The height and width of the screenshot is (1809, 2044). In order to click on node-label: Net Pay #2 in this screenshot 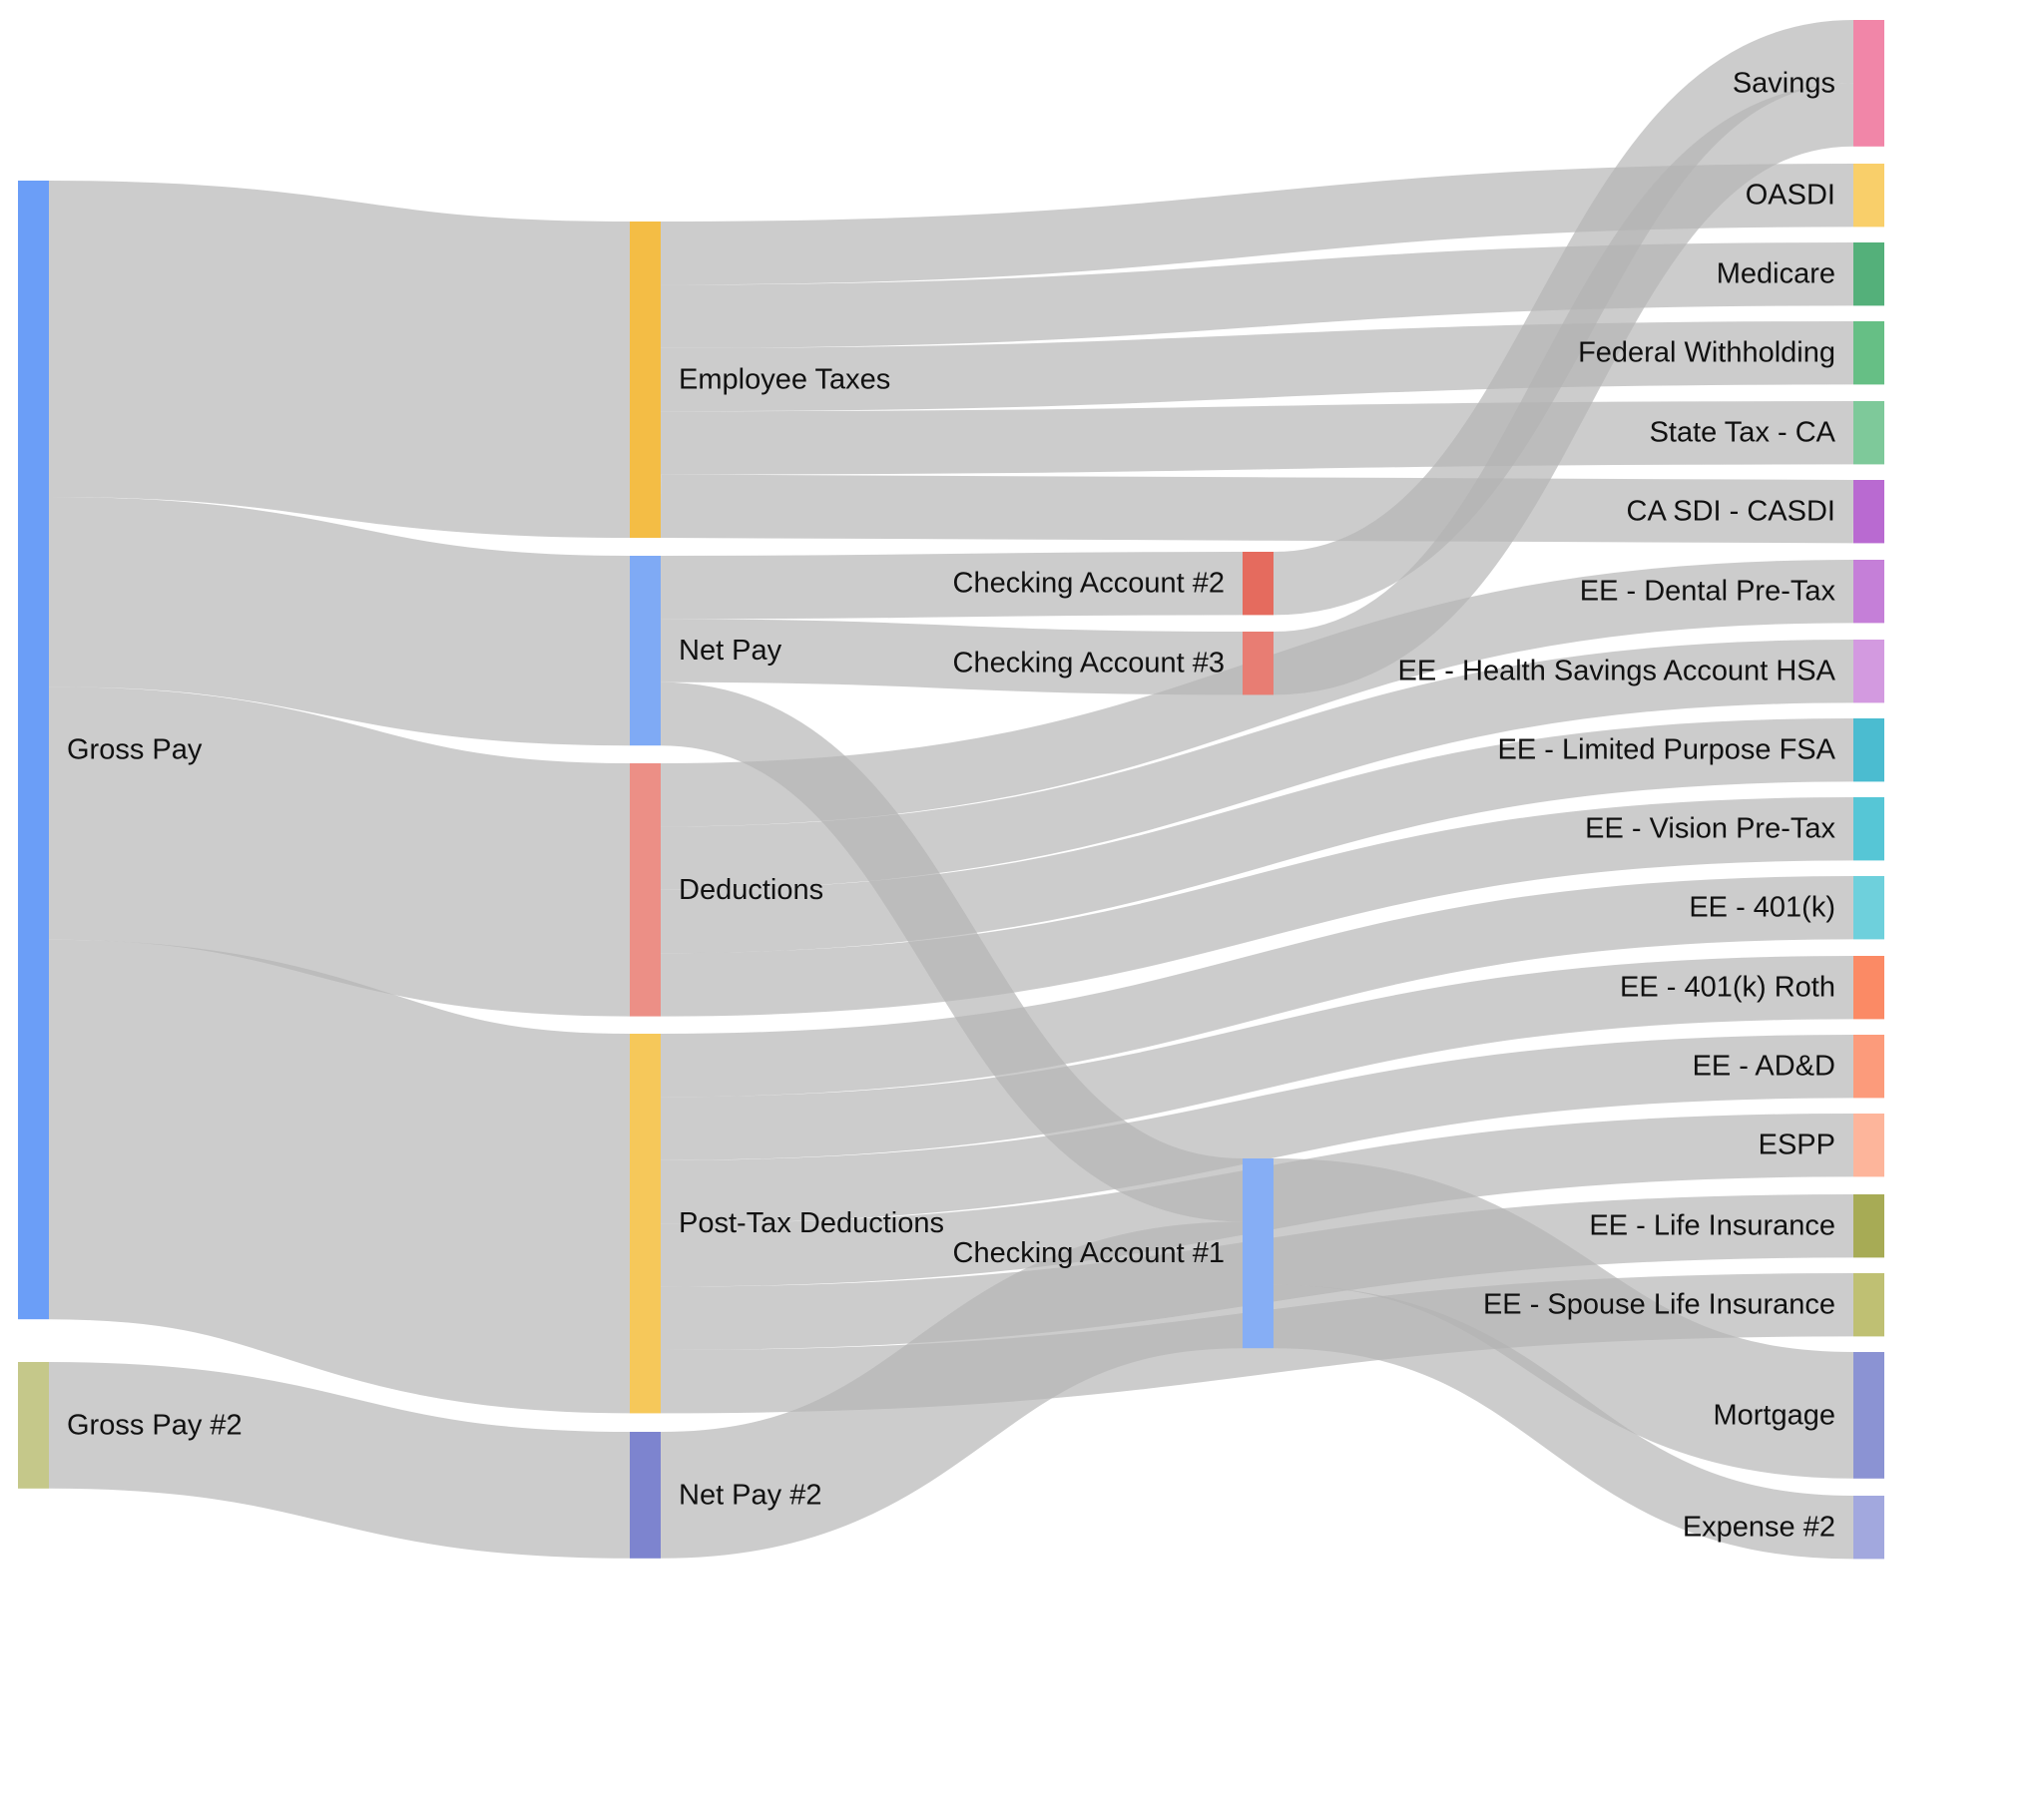, I will do `click(750, 1495)`.